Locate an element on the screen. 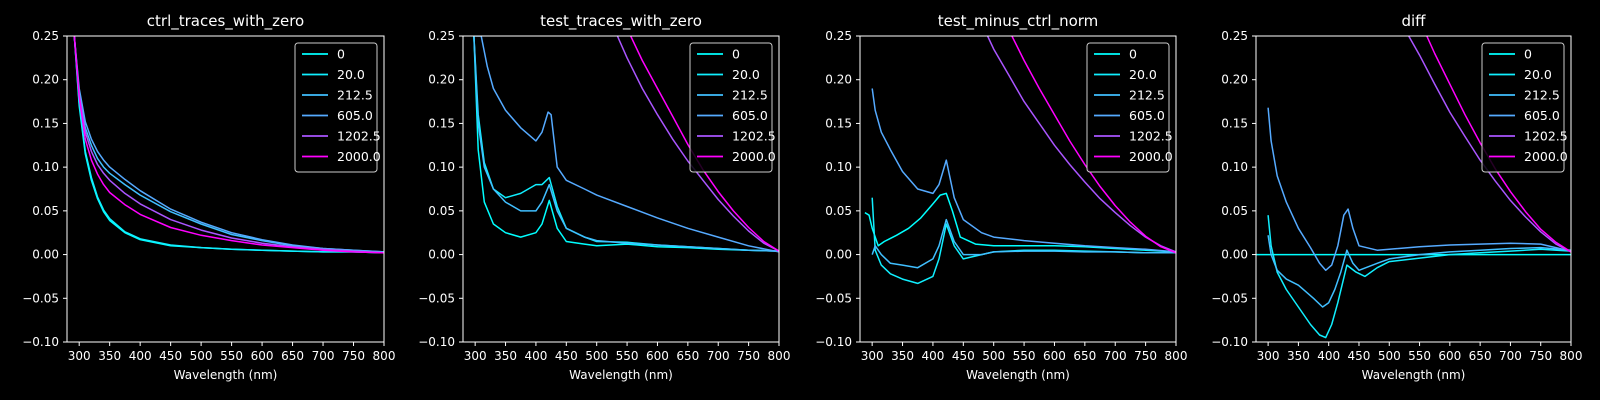 This screenshot has height=400, width=1600. chart-title: test_traces_with_zero is located at coordinates (621, 21).